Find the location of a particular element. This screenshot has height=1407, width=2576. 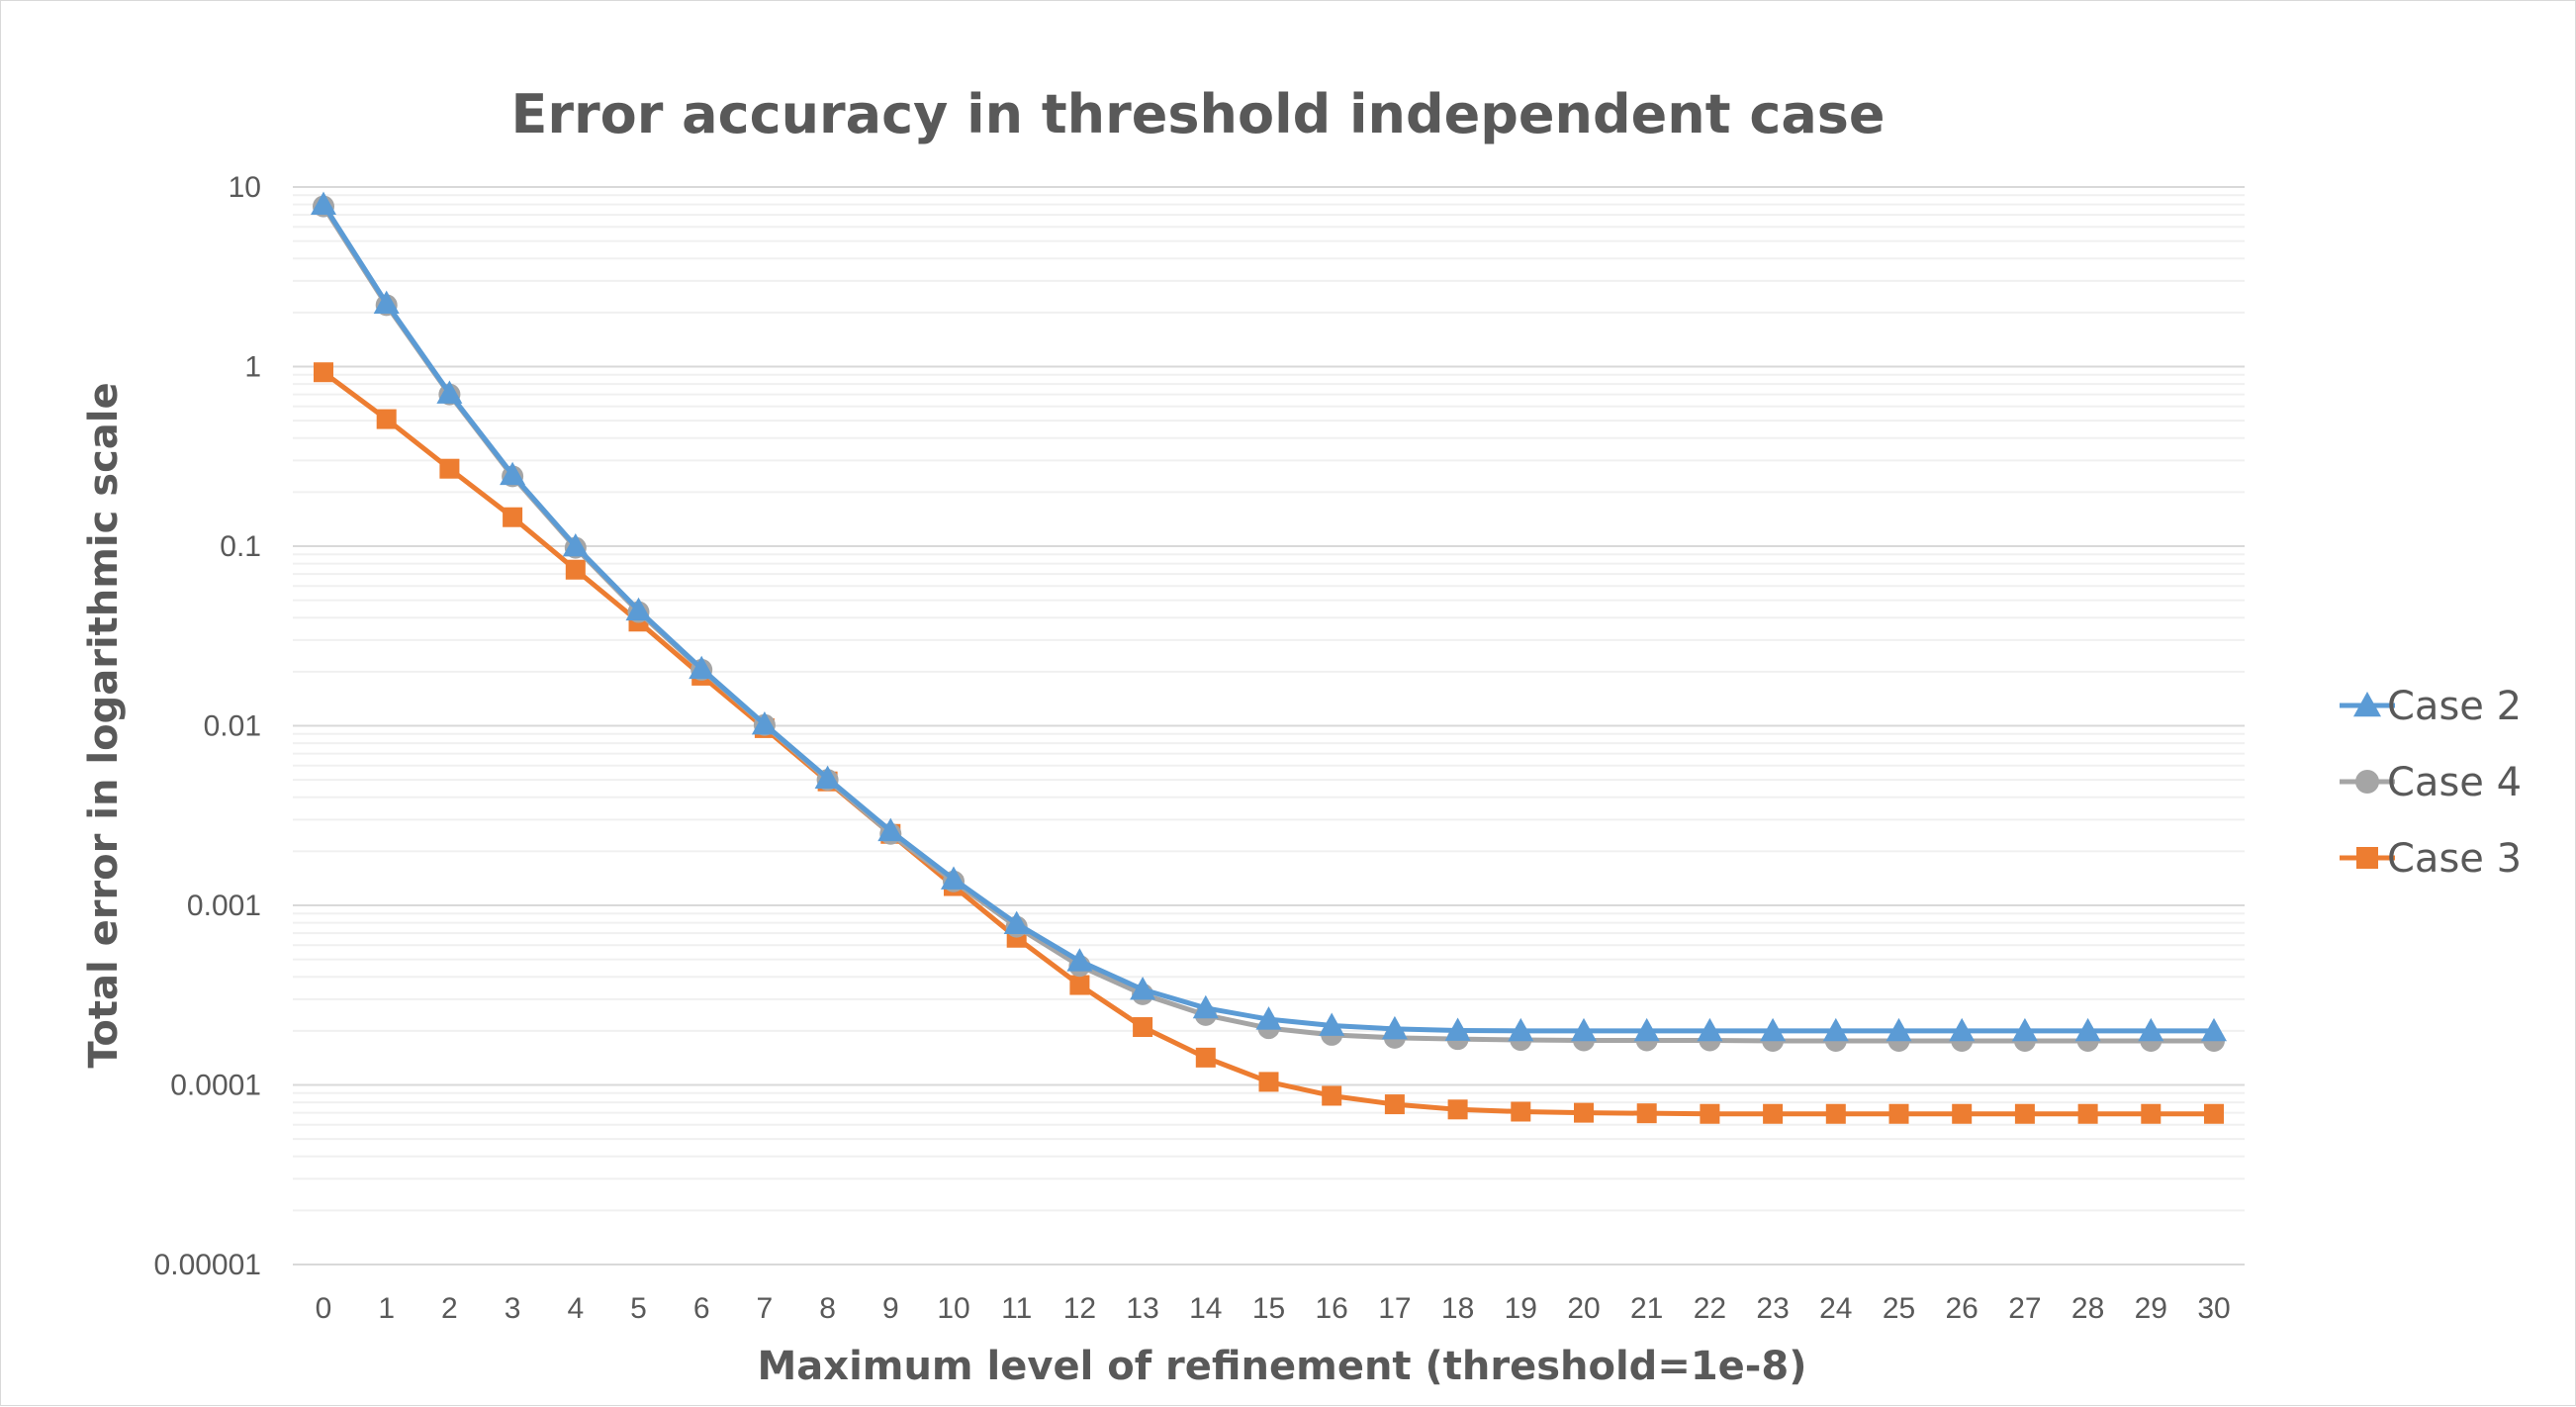

x-tick-label: 22 is located at coordinates (1710, 1308).